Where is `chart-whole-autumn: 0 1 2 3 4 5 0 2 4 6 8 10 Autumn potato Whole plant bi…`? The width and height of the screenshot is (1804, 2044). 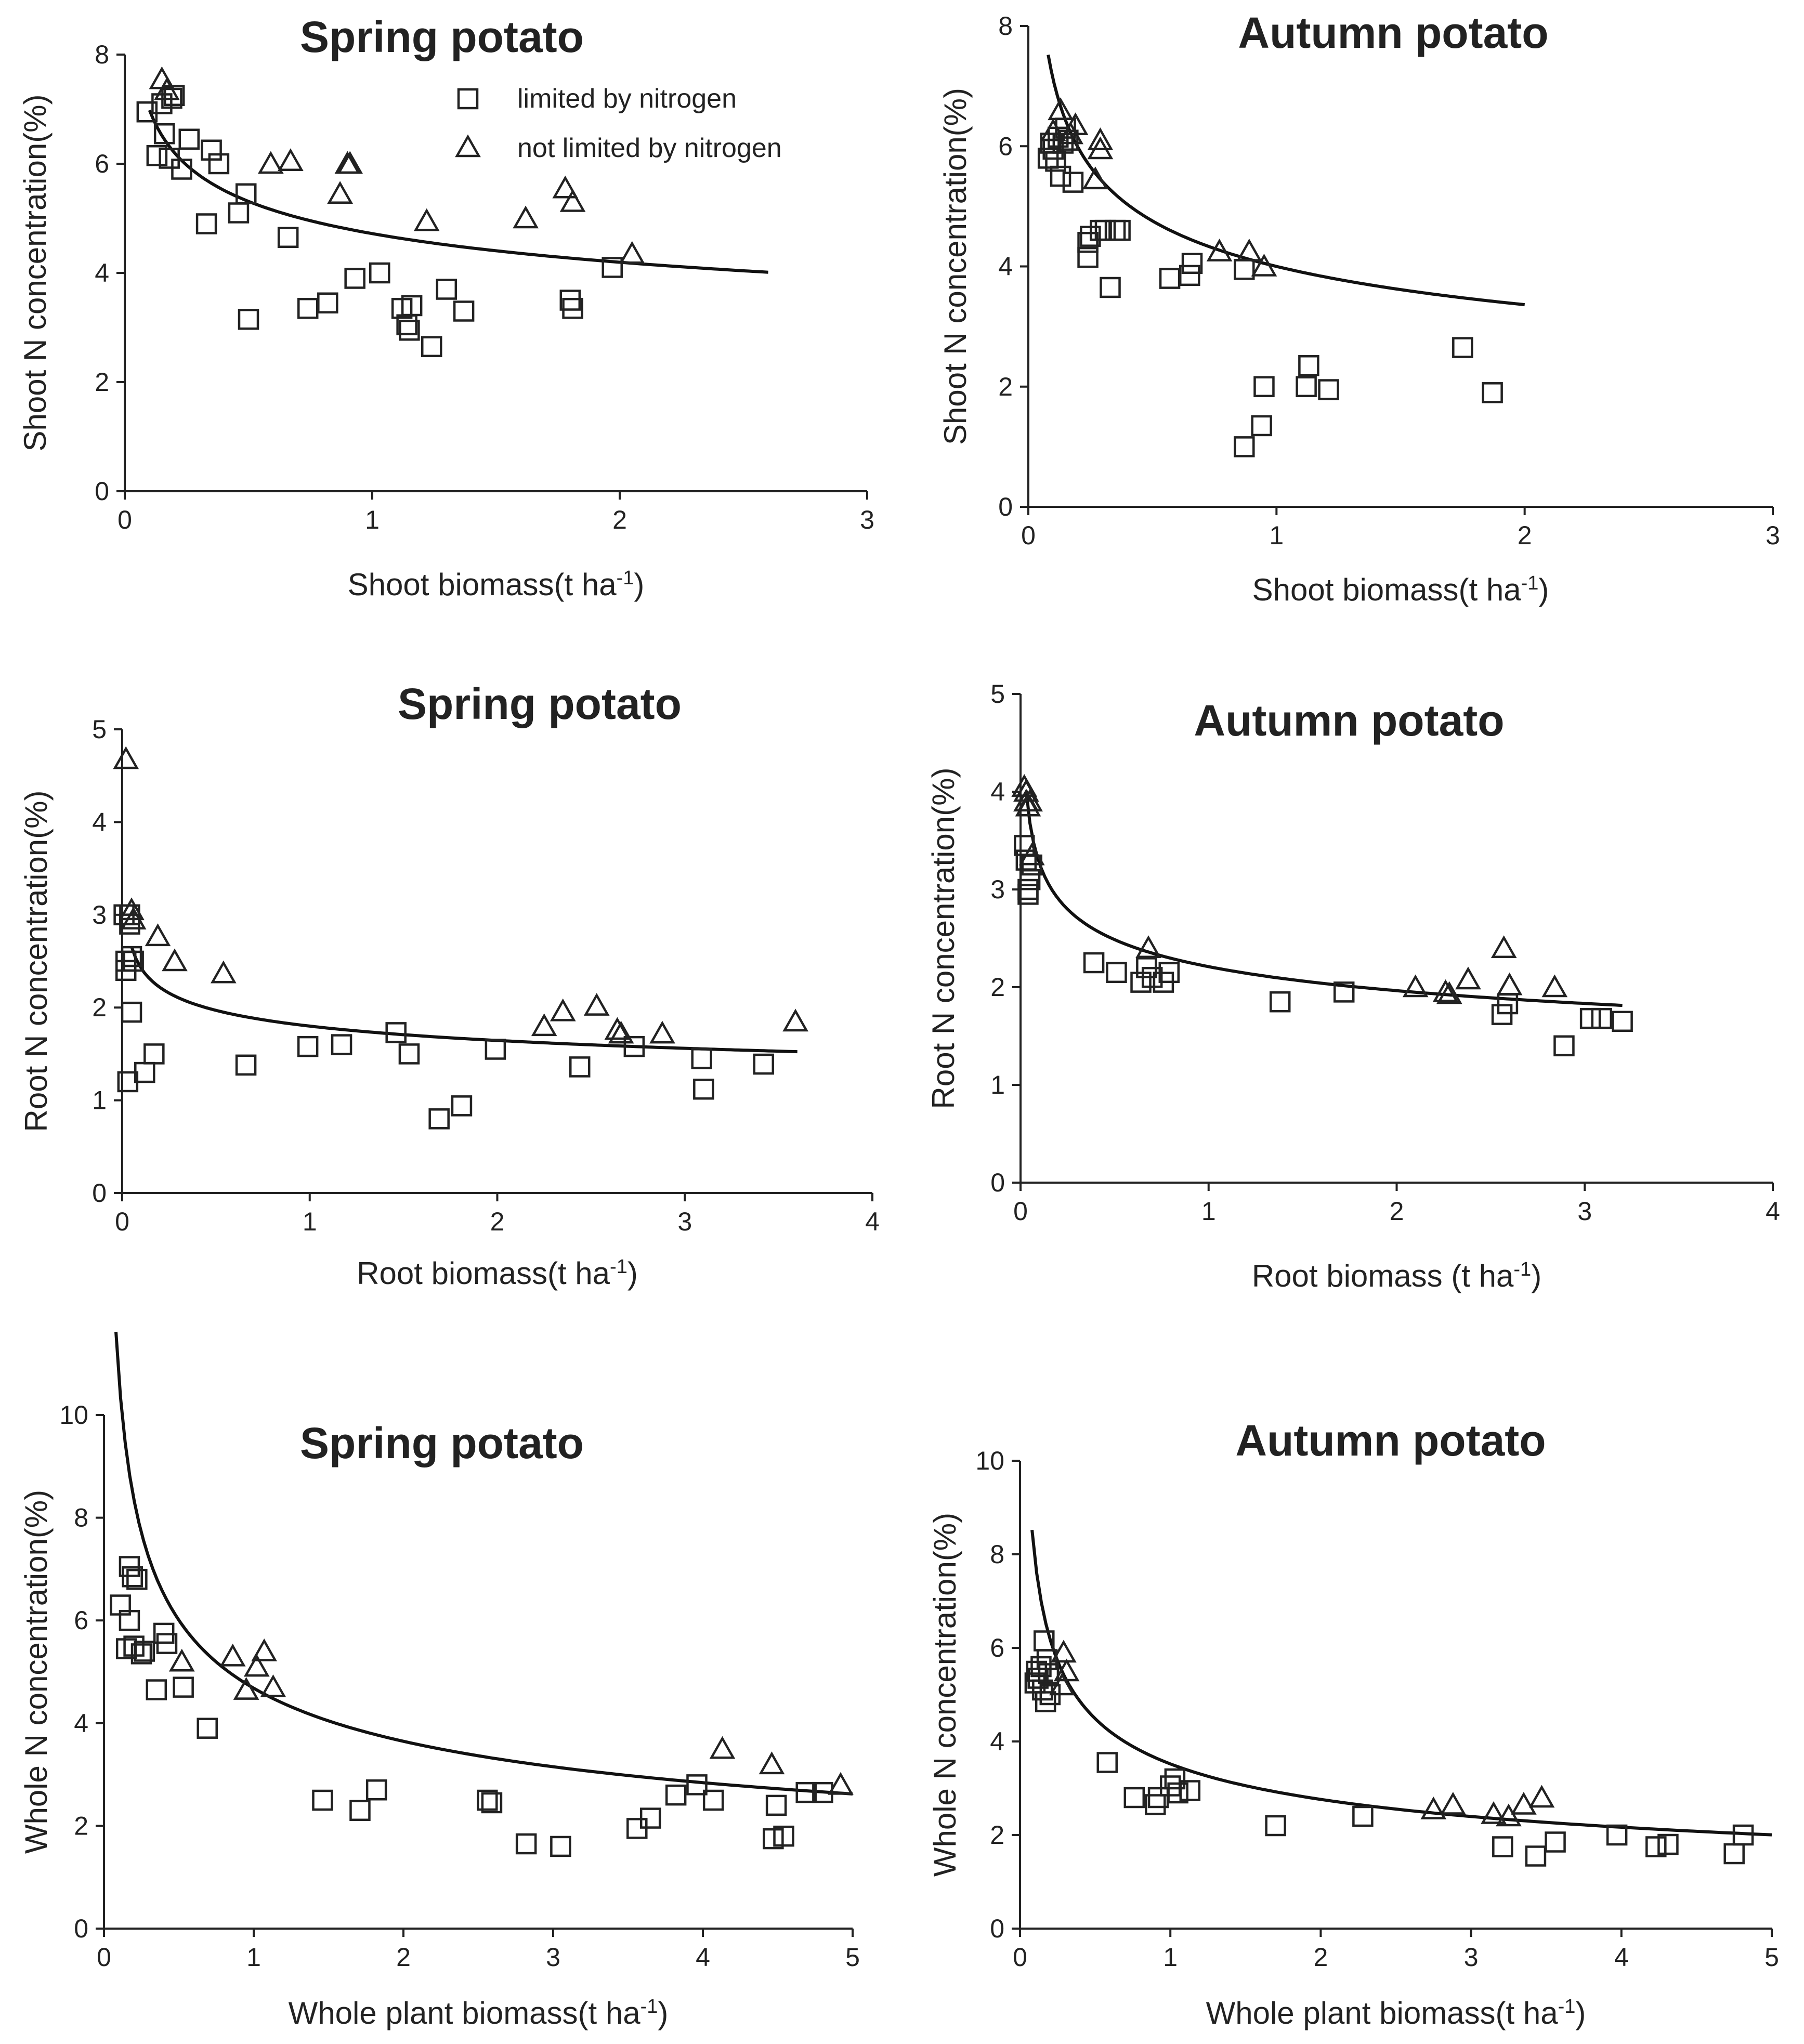
chart-whole-autumn: 0 1 2 3 4 5 0 2 4 6 8 10 Autumn potato Whole plant bi… is located at coordinates (1353, 1723).